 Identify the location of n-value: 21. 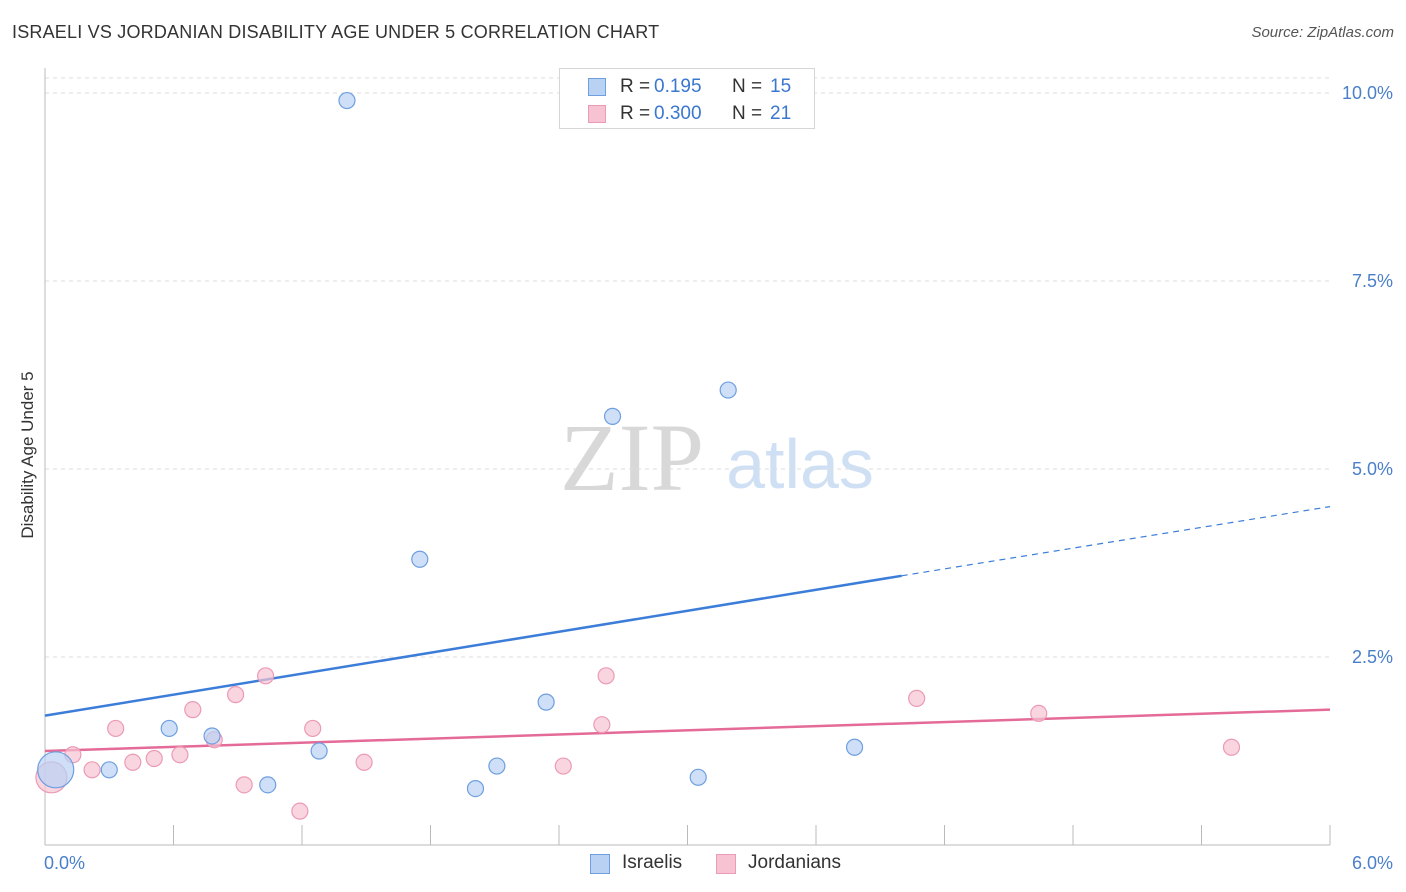
(781, 113).